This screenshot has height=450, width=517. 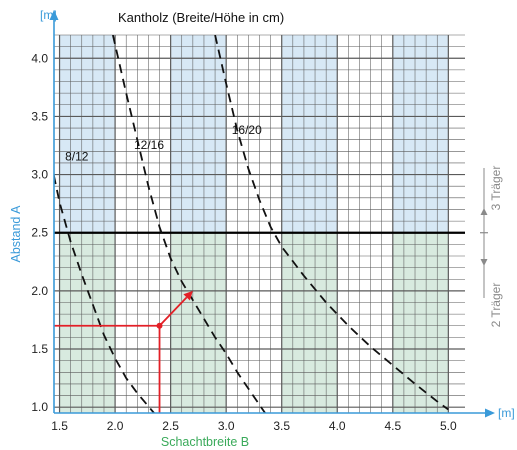 What do you see at coordinates (506, 413) in the screenshot?
I see `x-unit-label: [m]` at bounding box center [506, 413].